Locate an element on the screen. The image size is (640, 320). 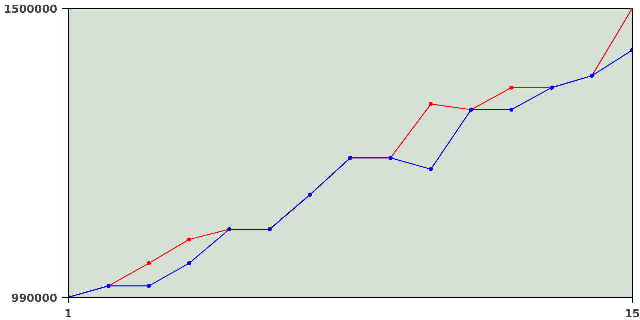
x-tick-label: 15 is located at coordinates (632, 314).